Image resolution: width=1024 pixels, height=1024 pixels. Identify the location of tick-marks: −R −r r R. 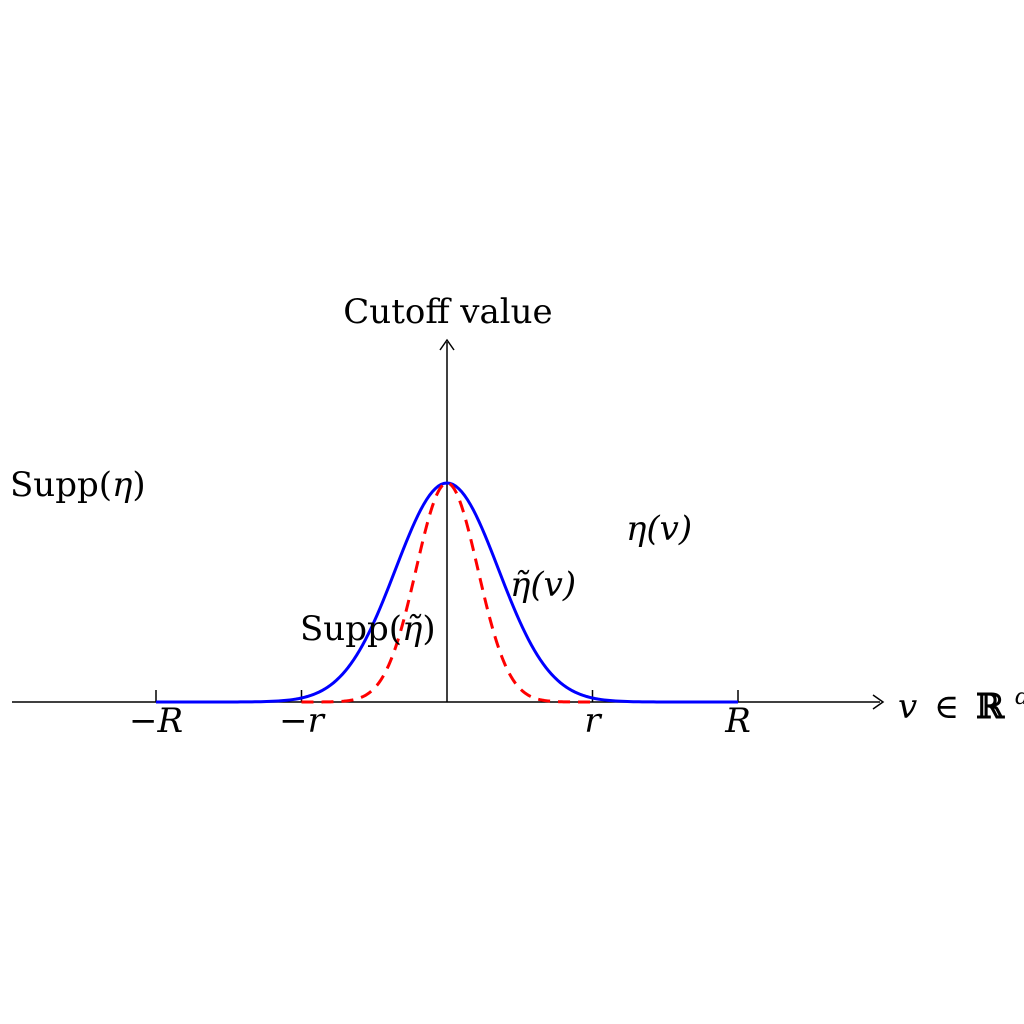
(440, 715).